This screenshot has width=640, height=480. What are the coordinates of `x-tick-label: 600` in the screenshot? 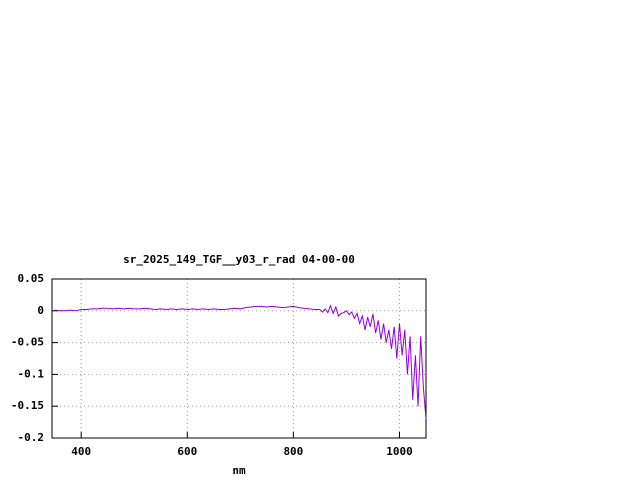 It's located at (187, 451).